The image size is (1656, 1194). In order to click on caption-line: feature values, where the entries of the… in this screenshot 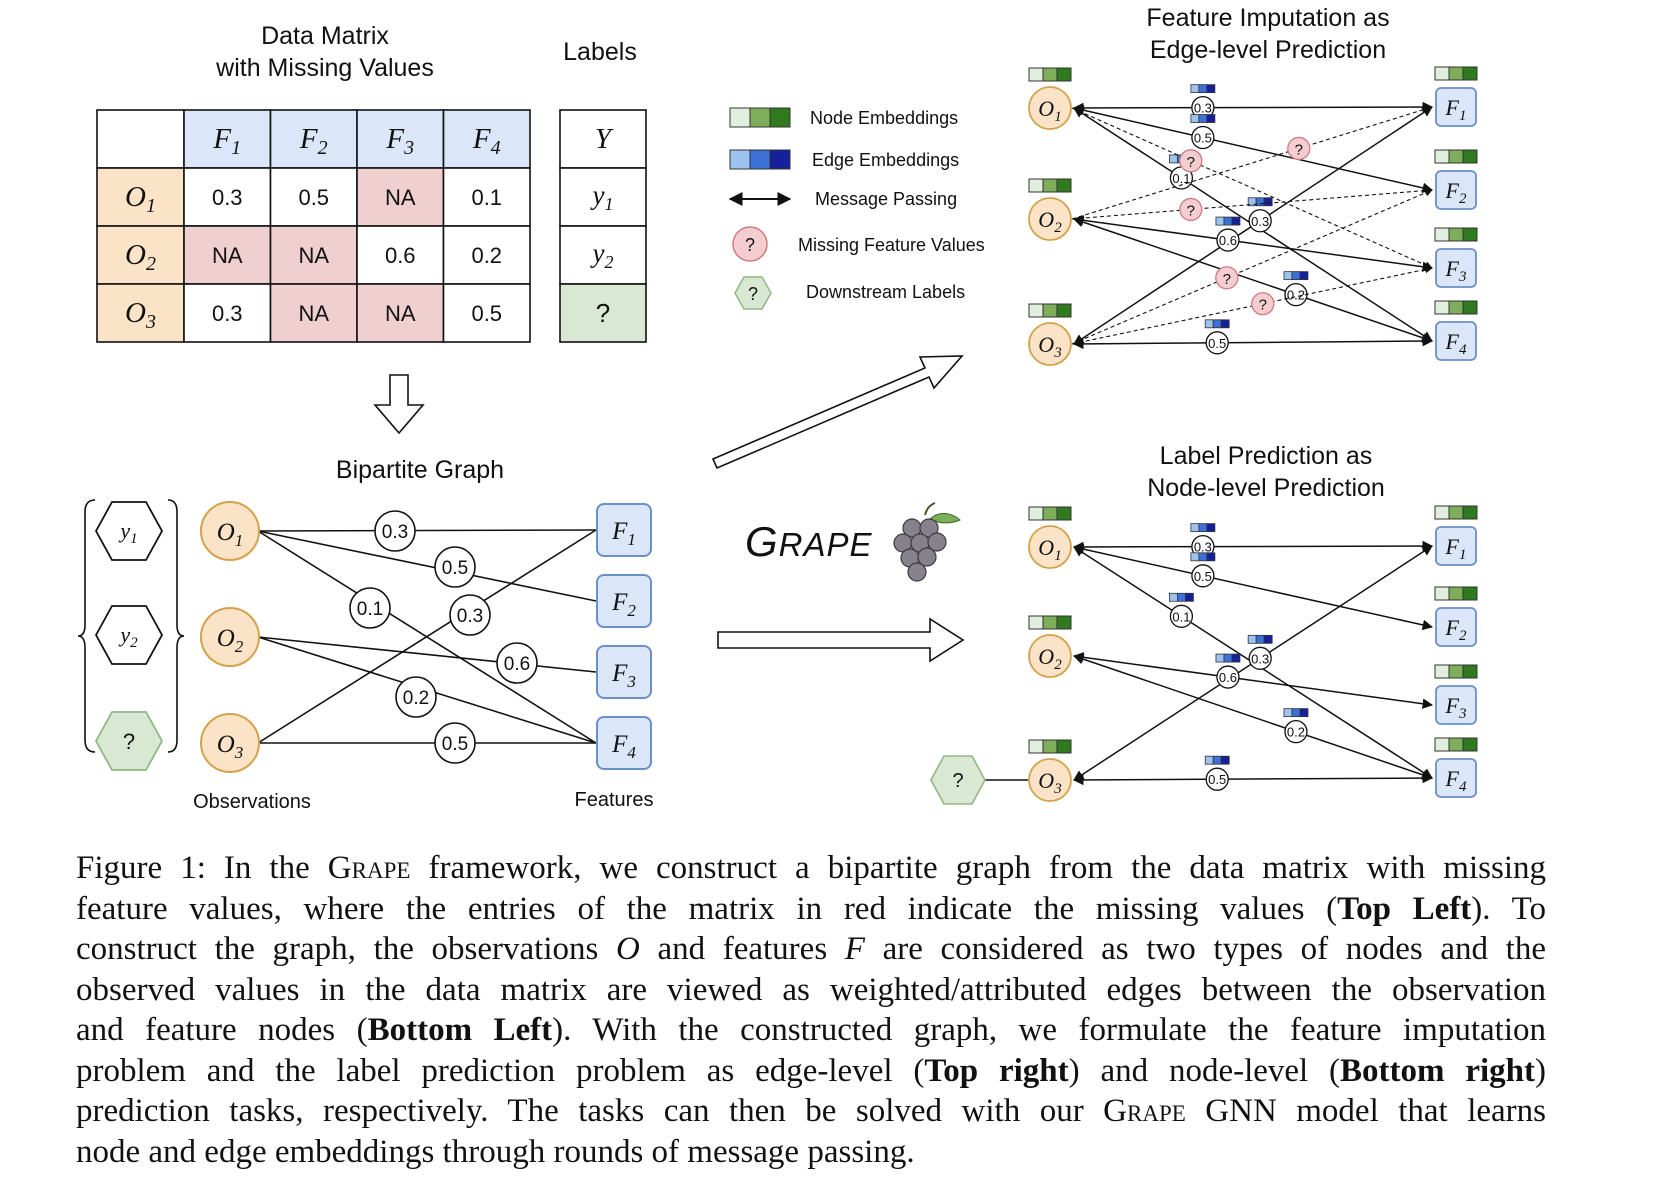, I will do `click(811, 908)`.